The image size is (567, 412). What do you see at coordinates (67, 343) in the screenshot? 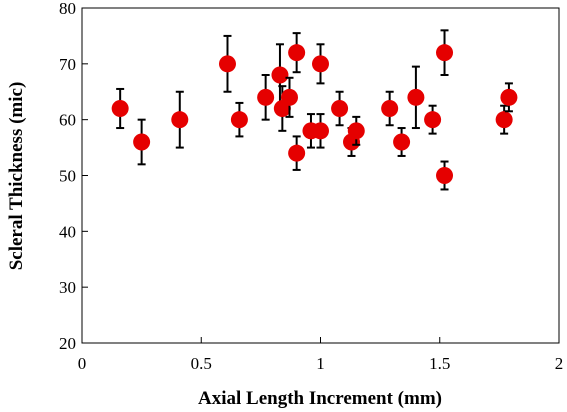
I see `y-tick-label: 20` at bounding box center [67, 343].